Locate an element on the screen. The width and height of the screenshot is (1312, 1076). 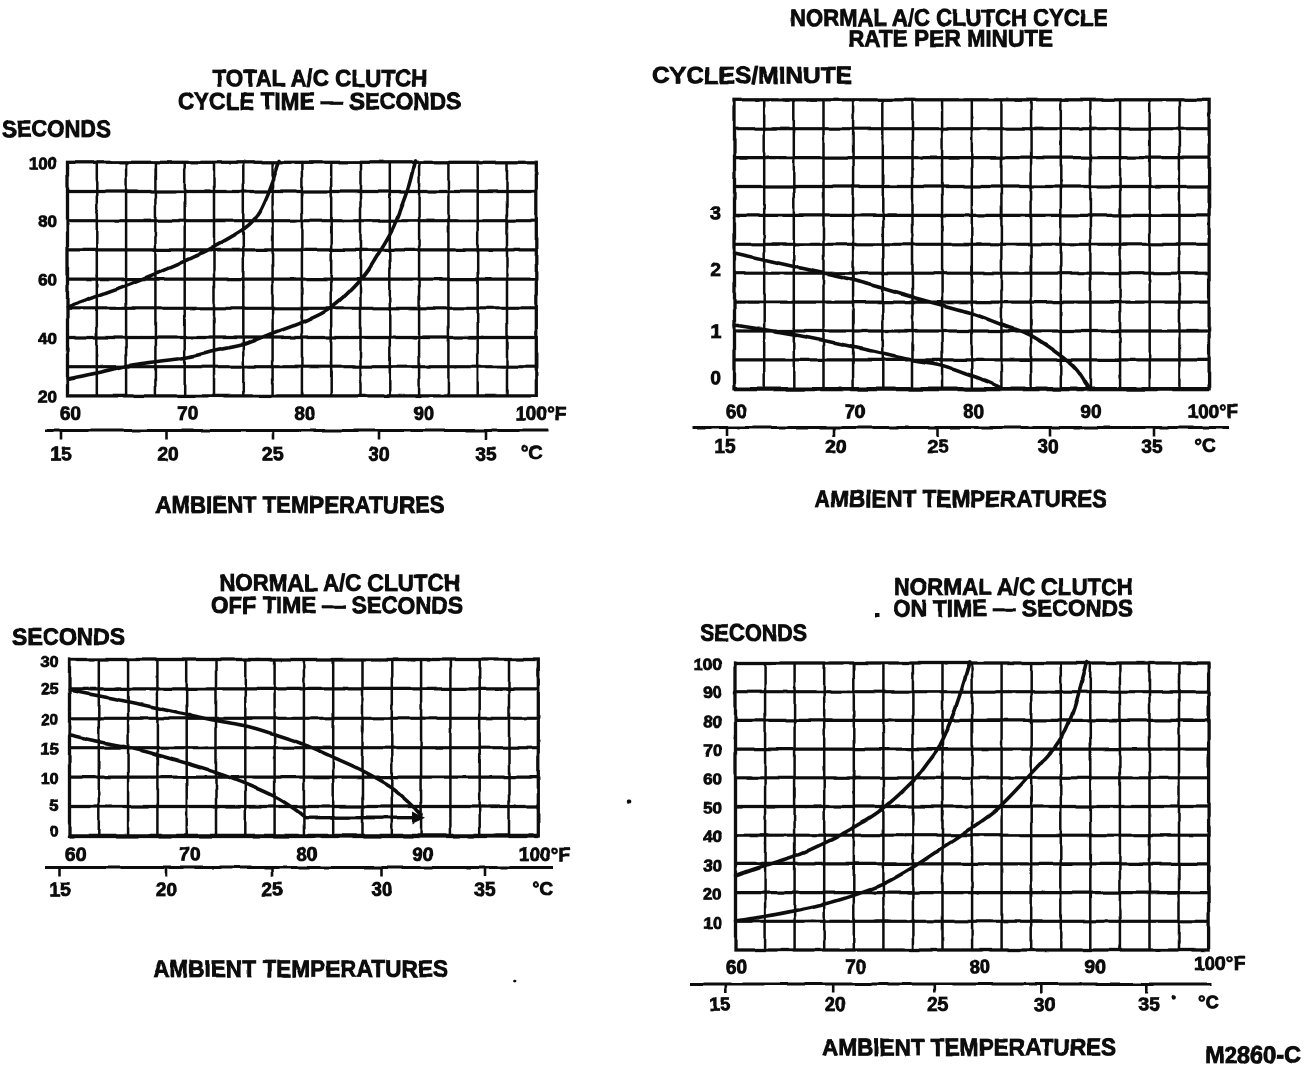
svg-text: 1 is located at coordinates (715, 332).